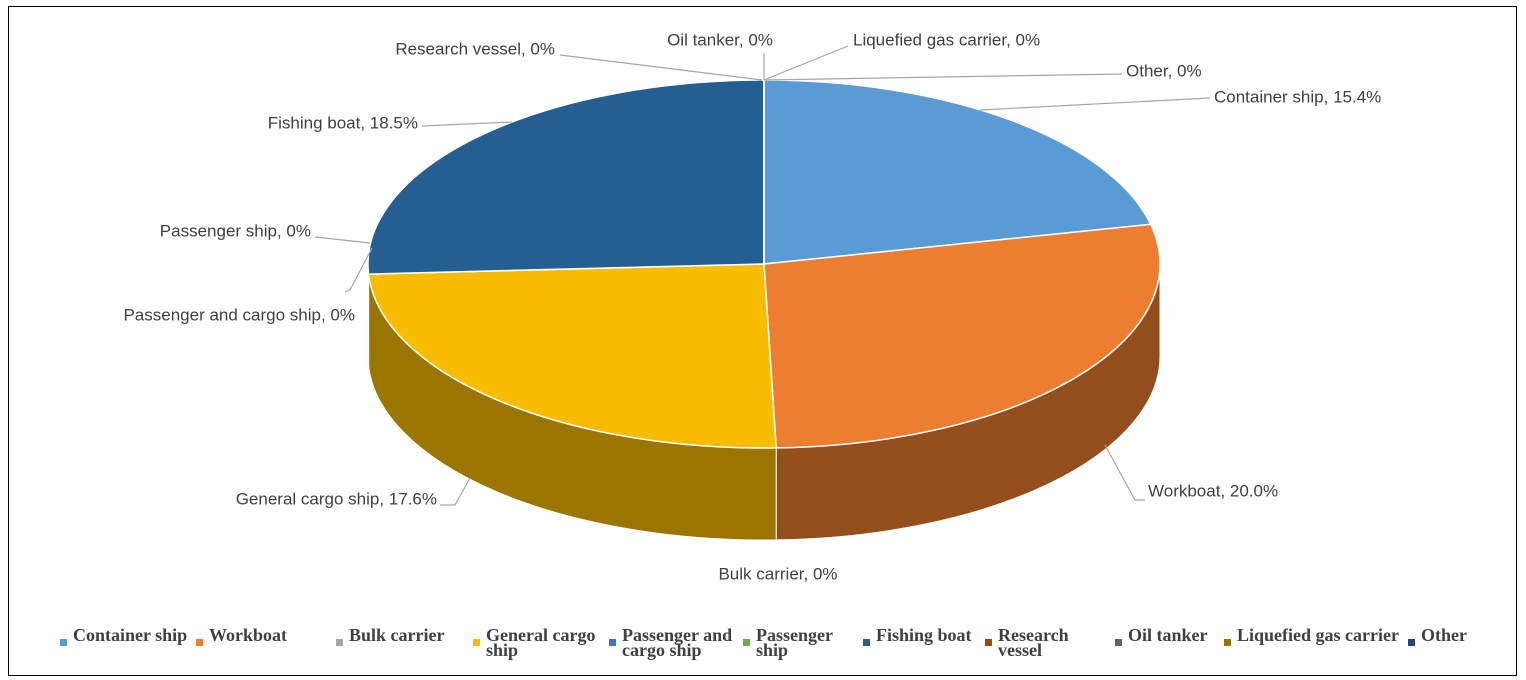 The width and height of the screenshot is (1526, 680). I want to click on data-label: Other, 0%, so click(1164, 70).